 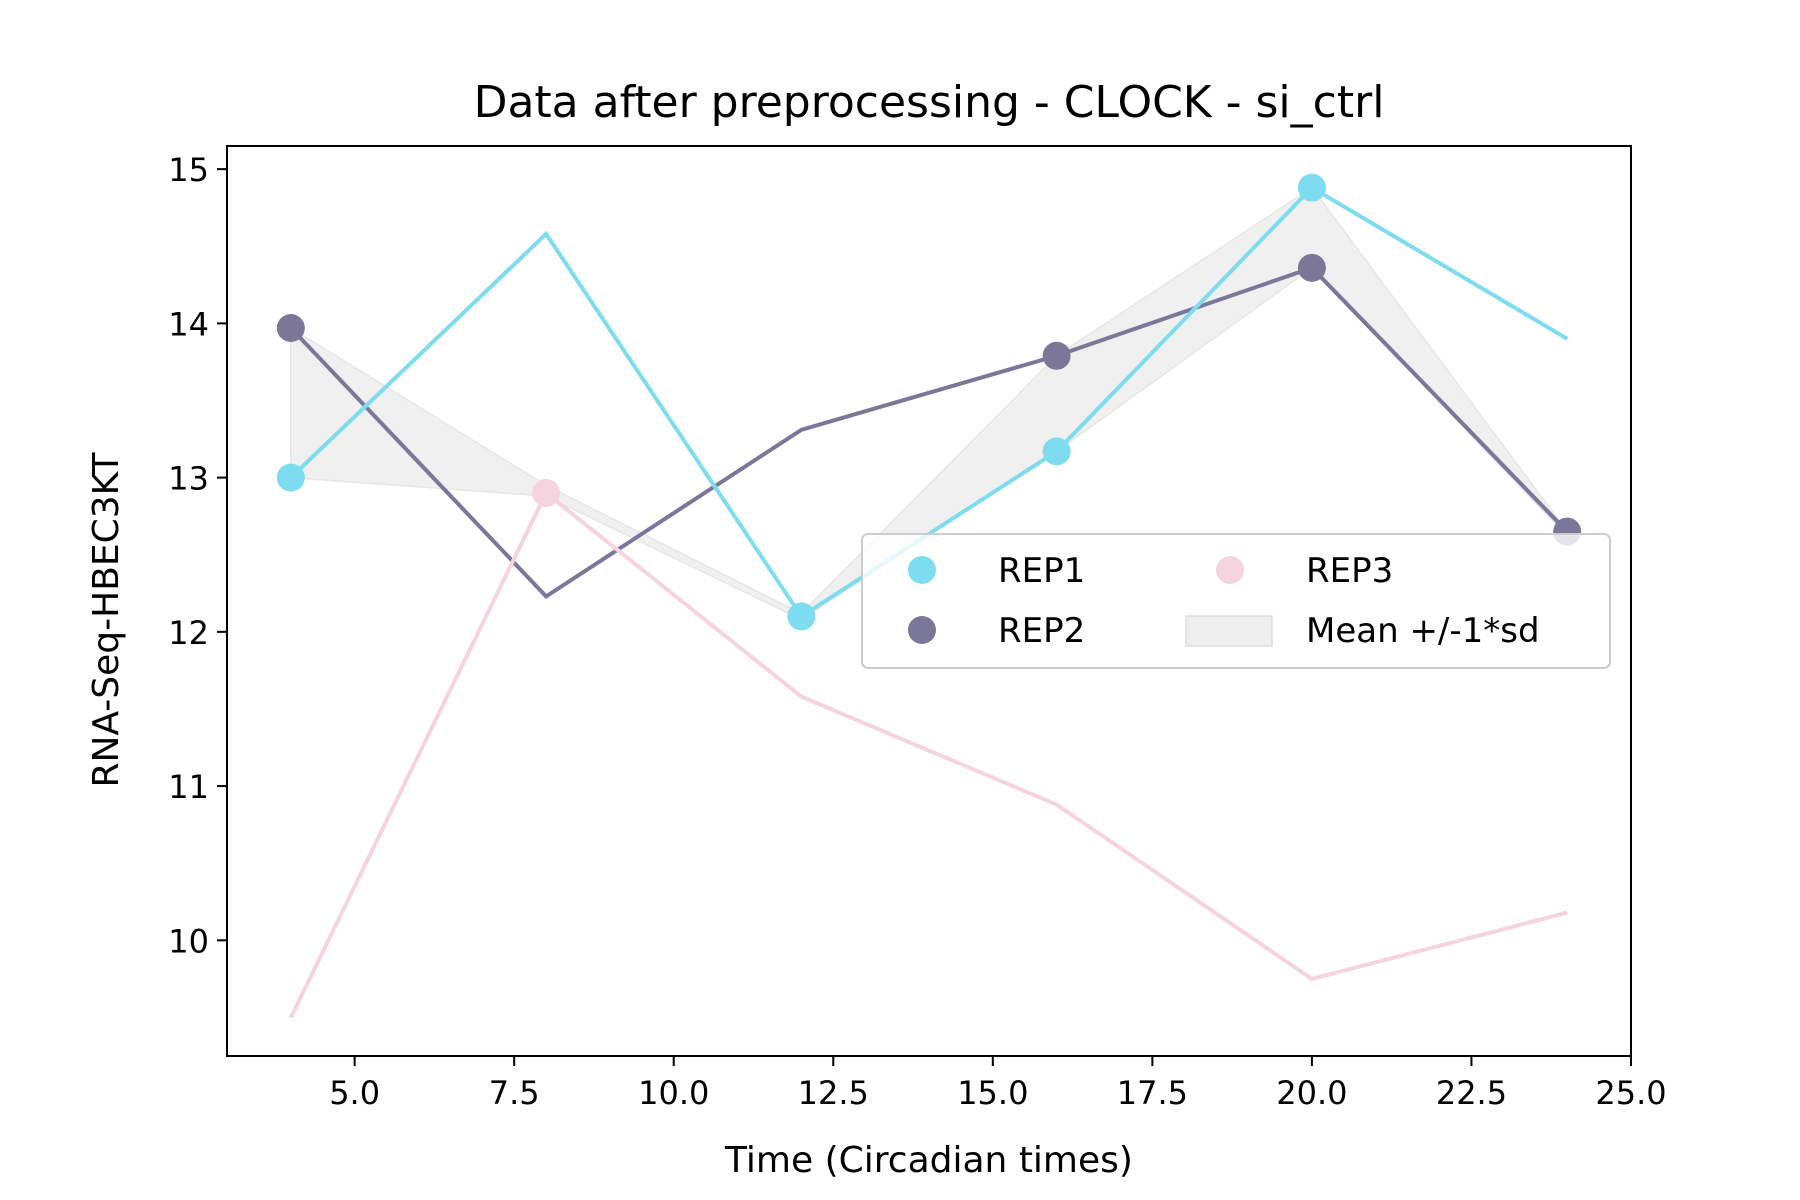 I want to click on x-tick-label: 22.5, so click(x=1471, y=1093).